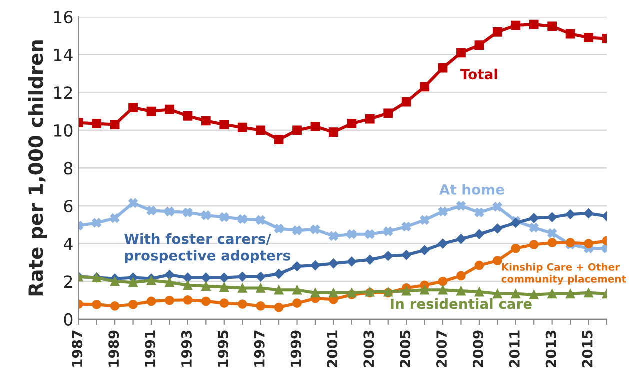 The image size is (629, 378). I want to click on y-tick-label: 8, so click(68, 168).